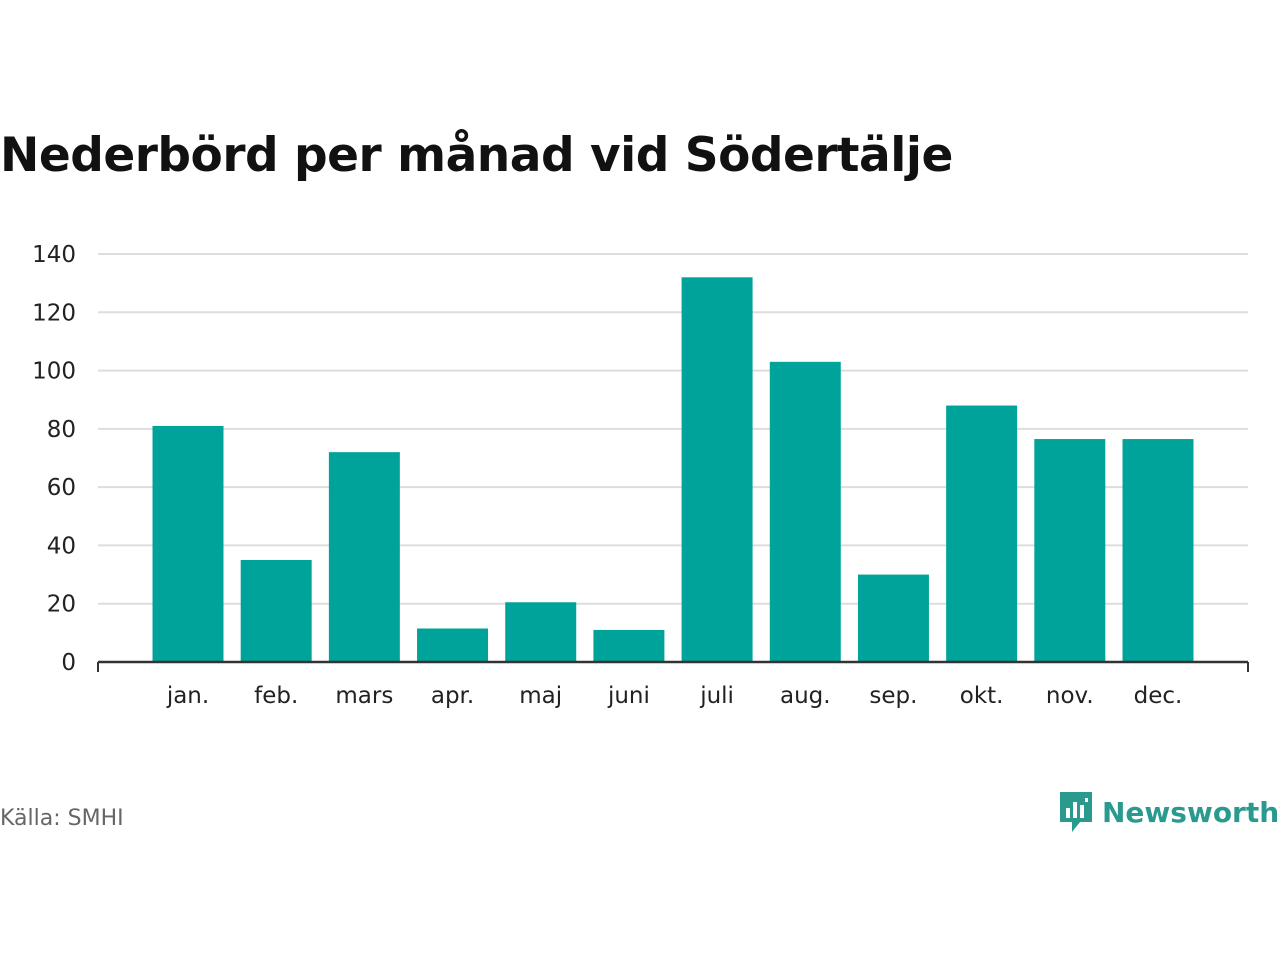 The image size is (1280, 960). I want to click on y-tick-label: 60, so click(61, 488).